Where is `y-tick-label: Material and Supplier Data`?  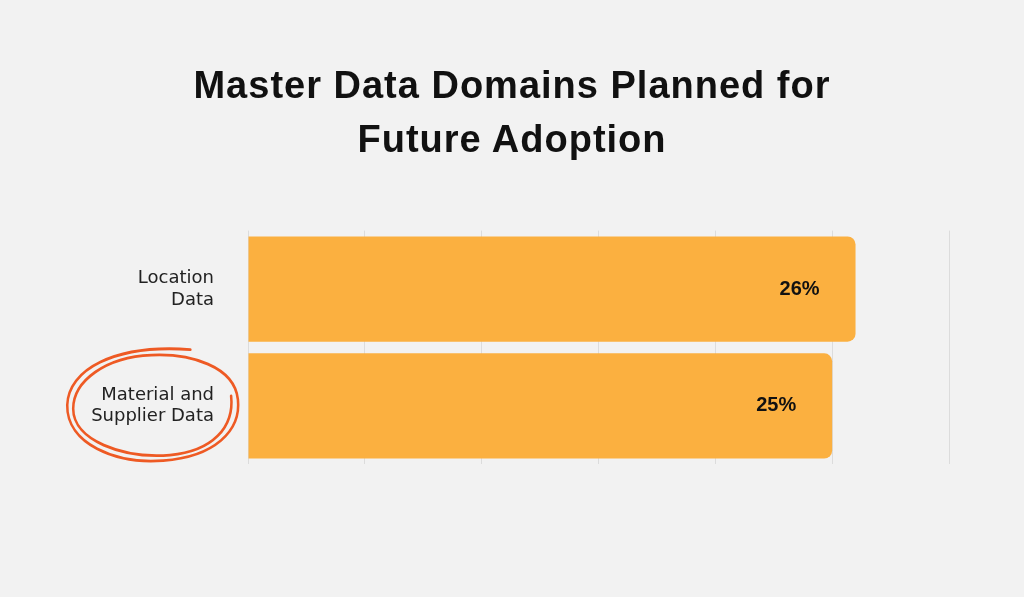 y-tick-label: Material and Supplier Data is located at coordinates (152, 404).